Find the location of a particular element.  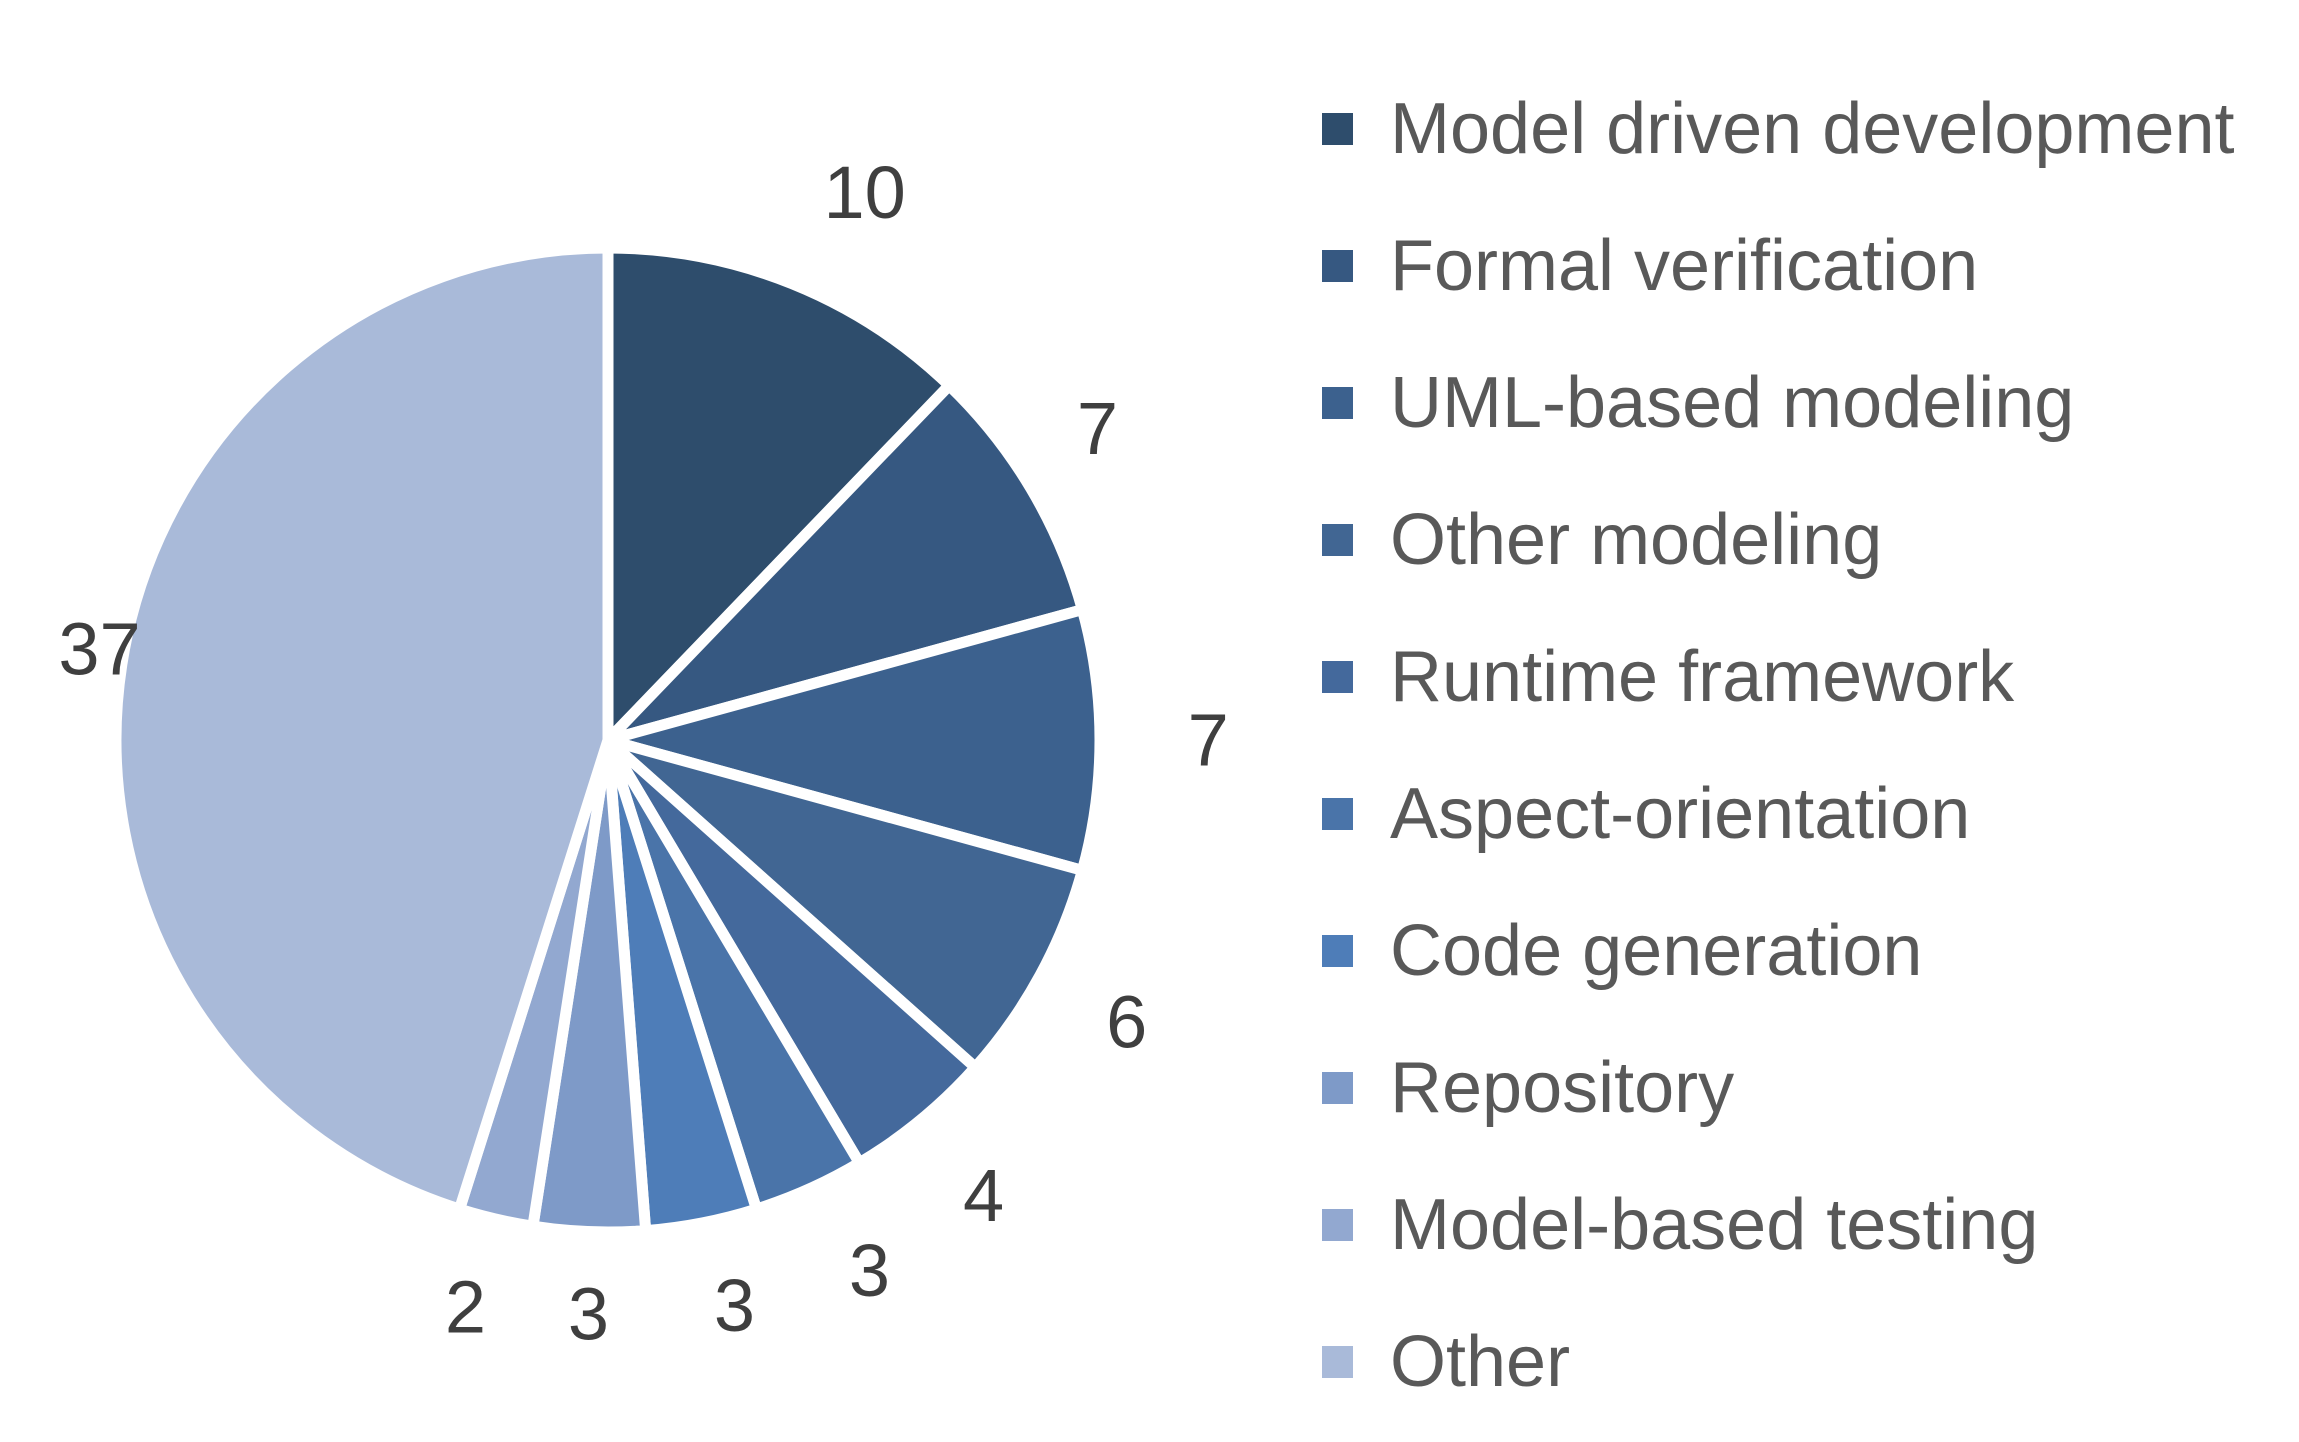

legend-swatch-other-modeling is located at coordinates (1337, 540).